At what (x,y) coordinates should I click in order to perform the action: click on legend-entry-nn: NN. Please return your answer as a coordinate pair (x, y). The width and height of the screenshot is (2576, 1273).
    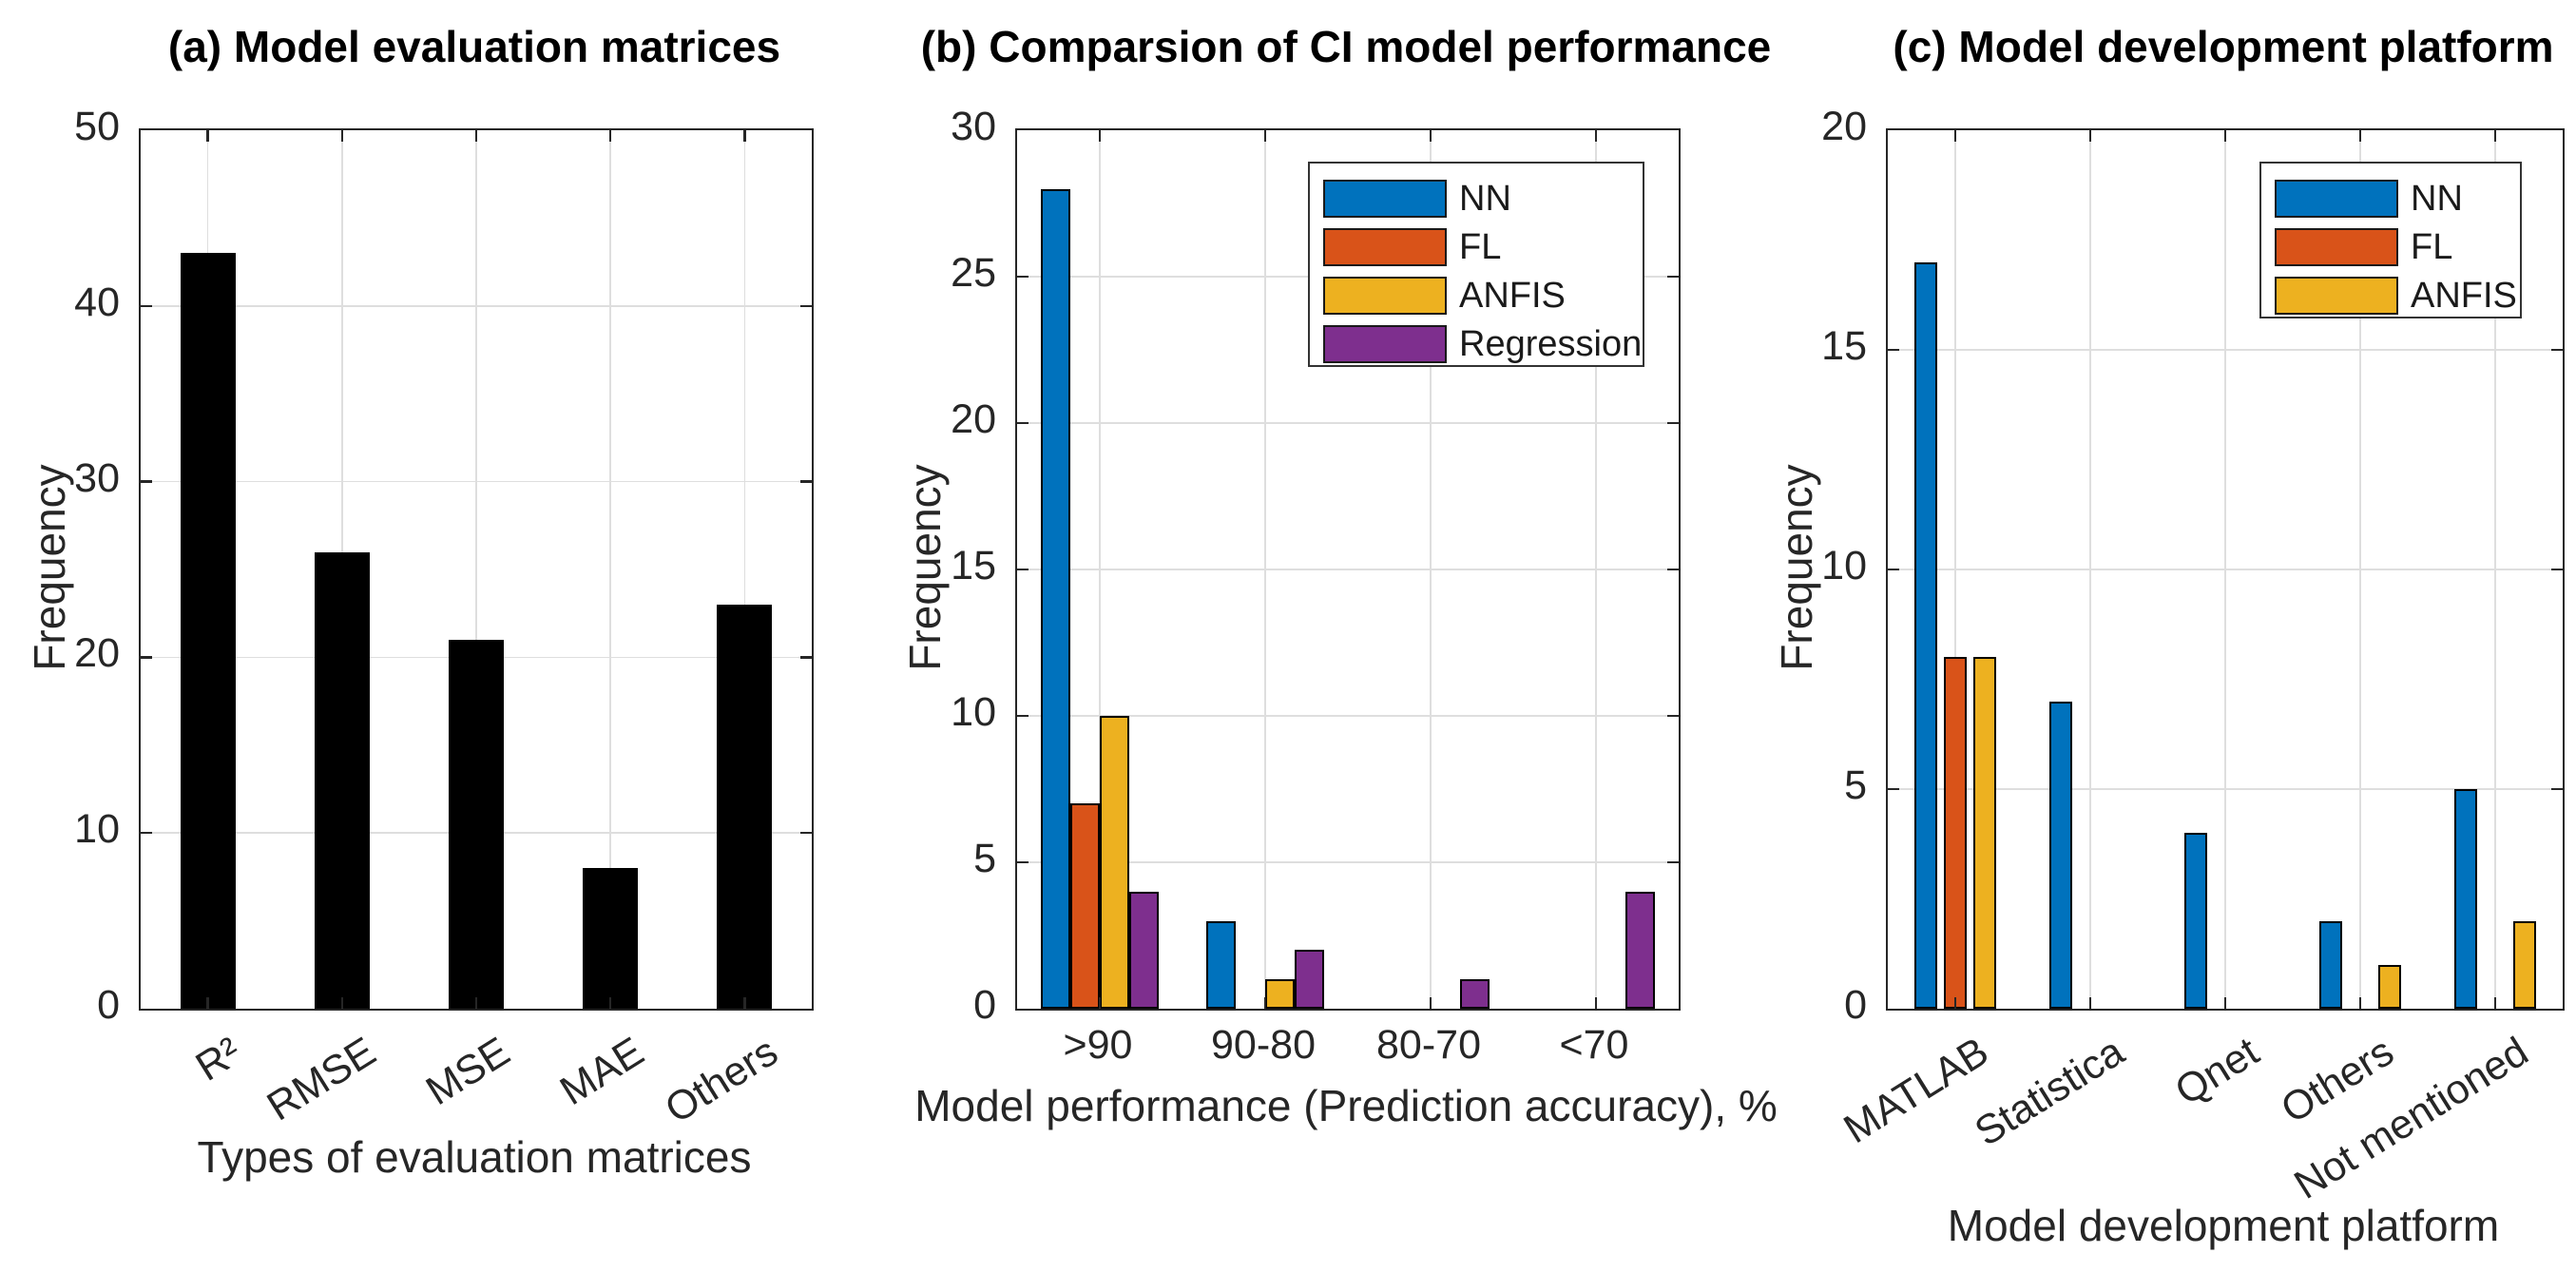
    Looking at the image, I should click on (1477, 198).